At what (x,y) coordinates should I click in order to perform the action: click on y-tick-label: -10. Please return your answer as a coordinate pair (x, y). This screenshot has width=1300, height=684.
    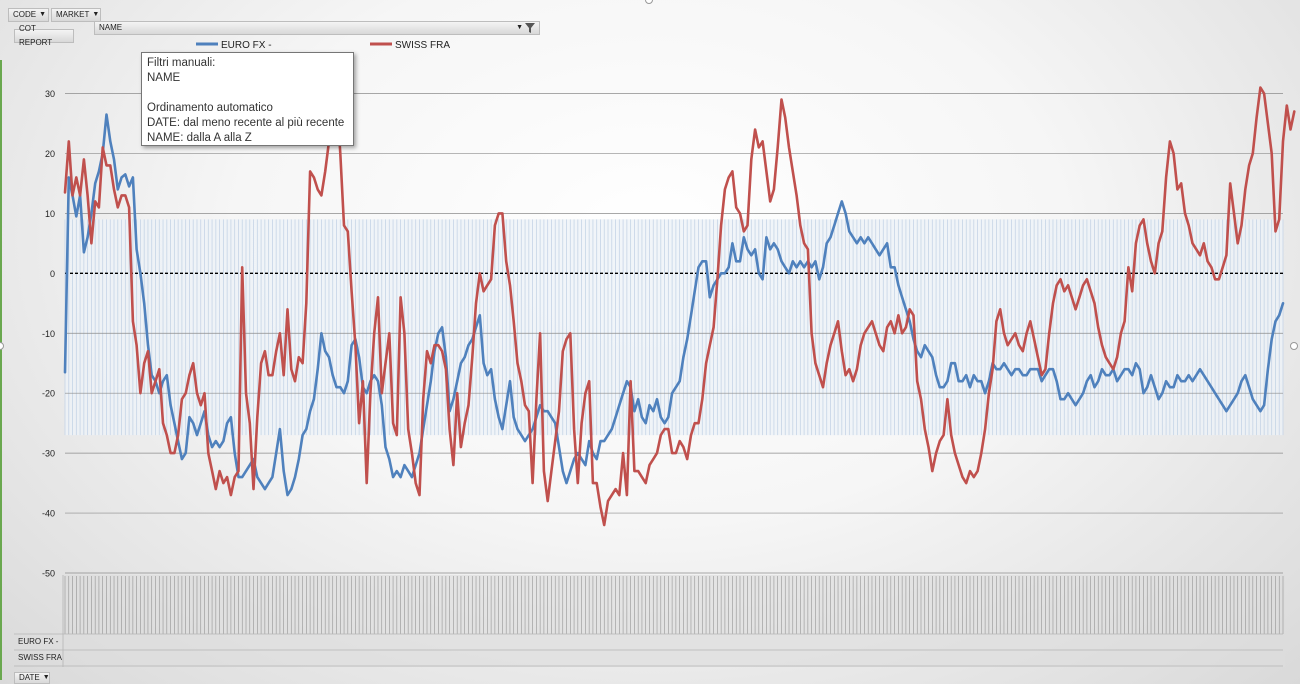
    Looking at the image, I should click on (48, 334).